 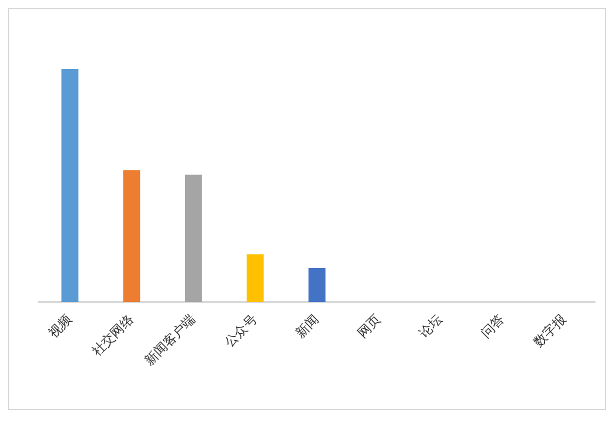 What do you see at coordinates (241, 331) in the screenshot?
I see `x-tick-label: 公众号` at bounding box center [241, 331].